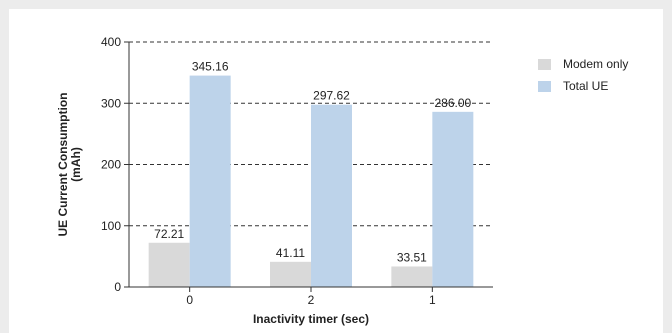  I want to click on legend-item-modem-only: Modem only, so click(583, 64).